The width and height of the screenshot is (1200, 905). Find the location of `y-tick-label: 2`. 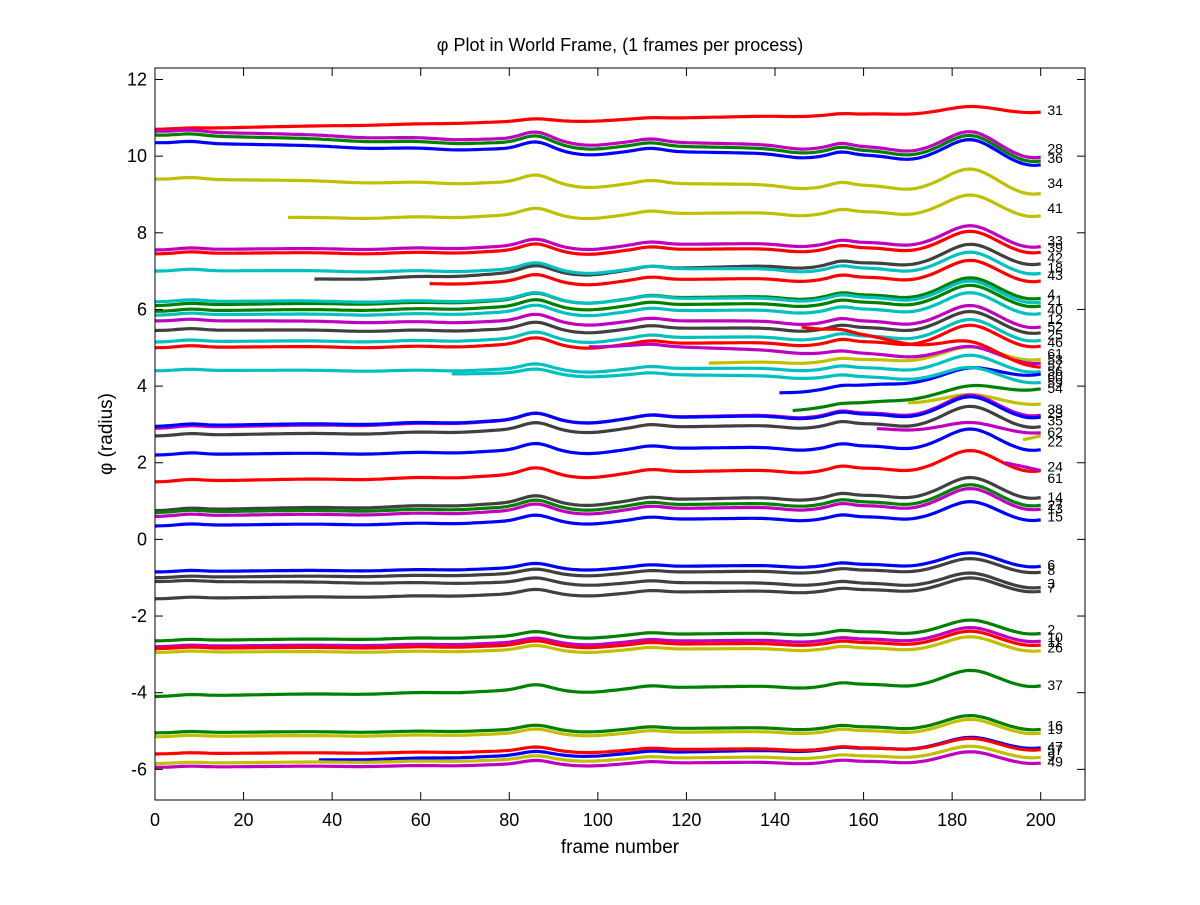

y-tick-label: 2 is located at coordinates (142, 463).